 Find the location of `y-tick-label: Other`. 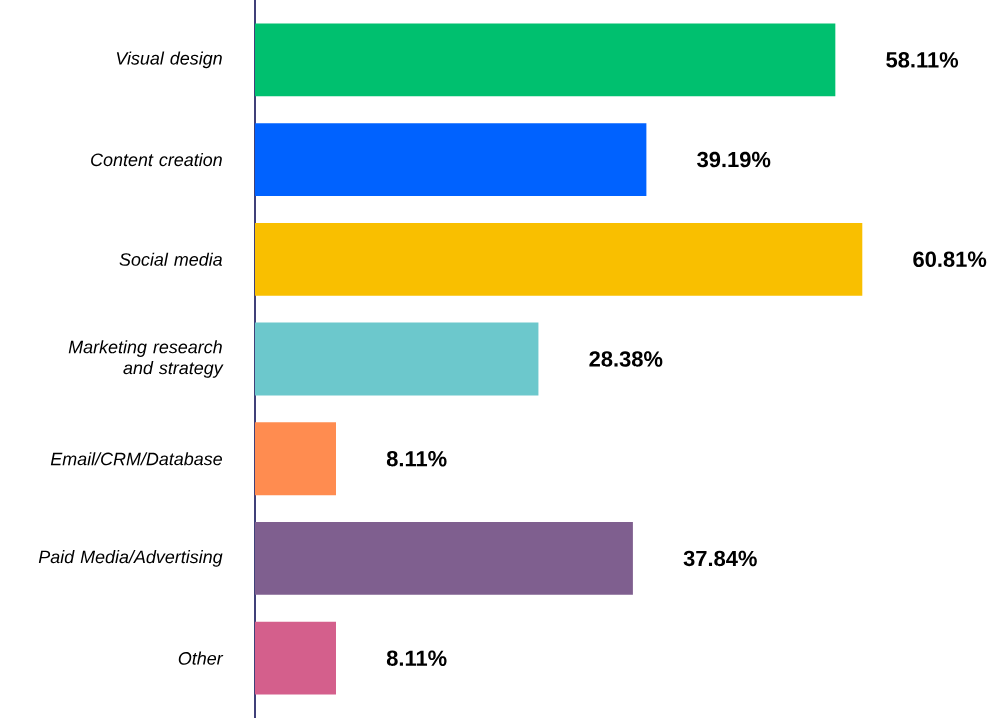

y-tick-label: Other is located at coordinates (201, 658).